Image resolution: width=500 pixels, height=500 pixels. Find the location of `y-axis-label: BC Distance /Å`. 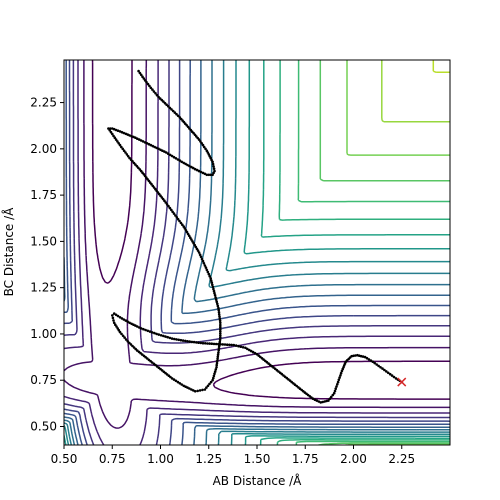

y-axis-label: BC Distance /Å is located at coordinates (8, 252).